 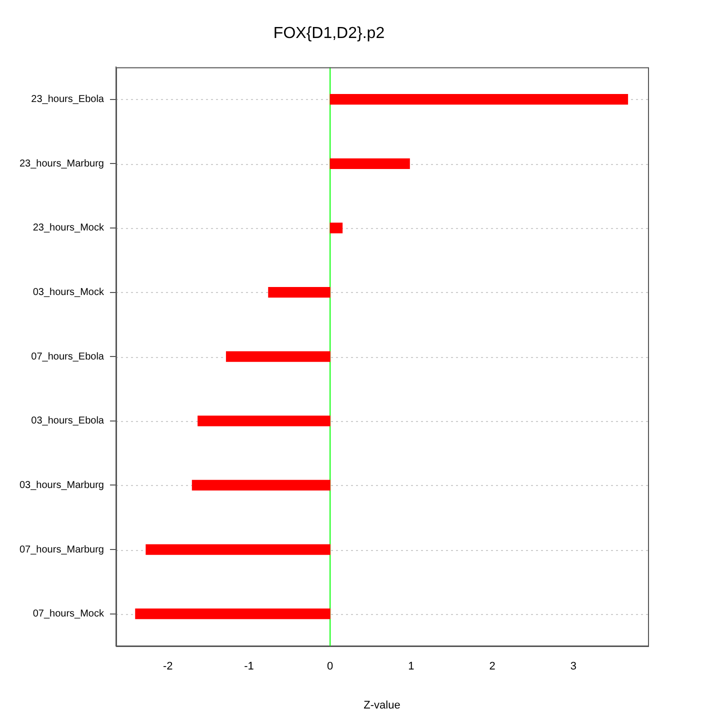 What do you see at coordinates (68, 614) in the screenshot?
I see `y-tick-label: 07_hours_Mock` at bounding box center [68, 614].